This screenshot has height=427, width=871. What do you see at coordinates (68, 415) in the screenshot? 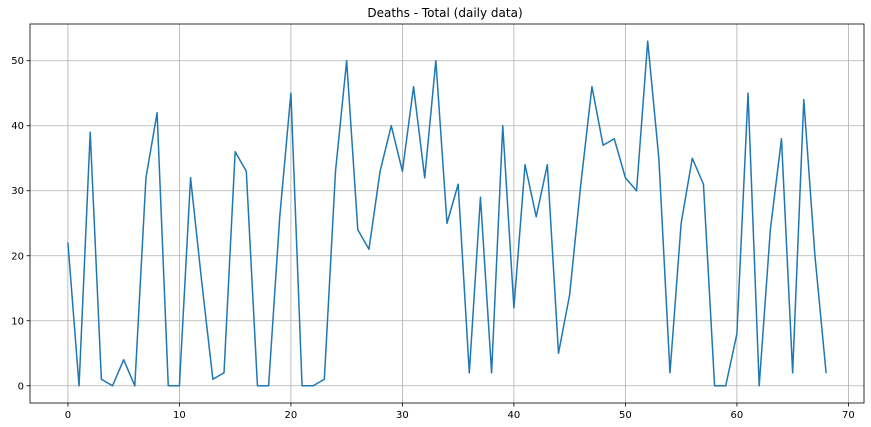
I see `x-tick-label: 0` at bounding box center [68, 415].